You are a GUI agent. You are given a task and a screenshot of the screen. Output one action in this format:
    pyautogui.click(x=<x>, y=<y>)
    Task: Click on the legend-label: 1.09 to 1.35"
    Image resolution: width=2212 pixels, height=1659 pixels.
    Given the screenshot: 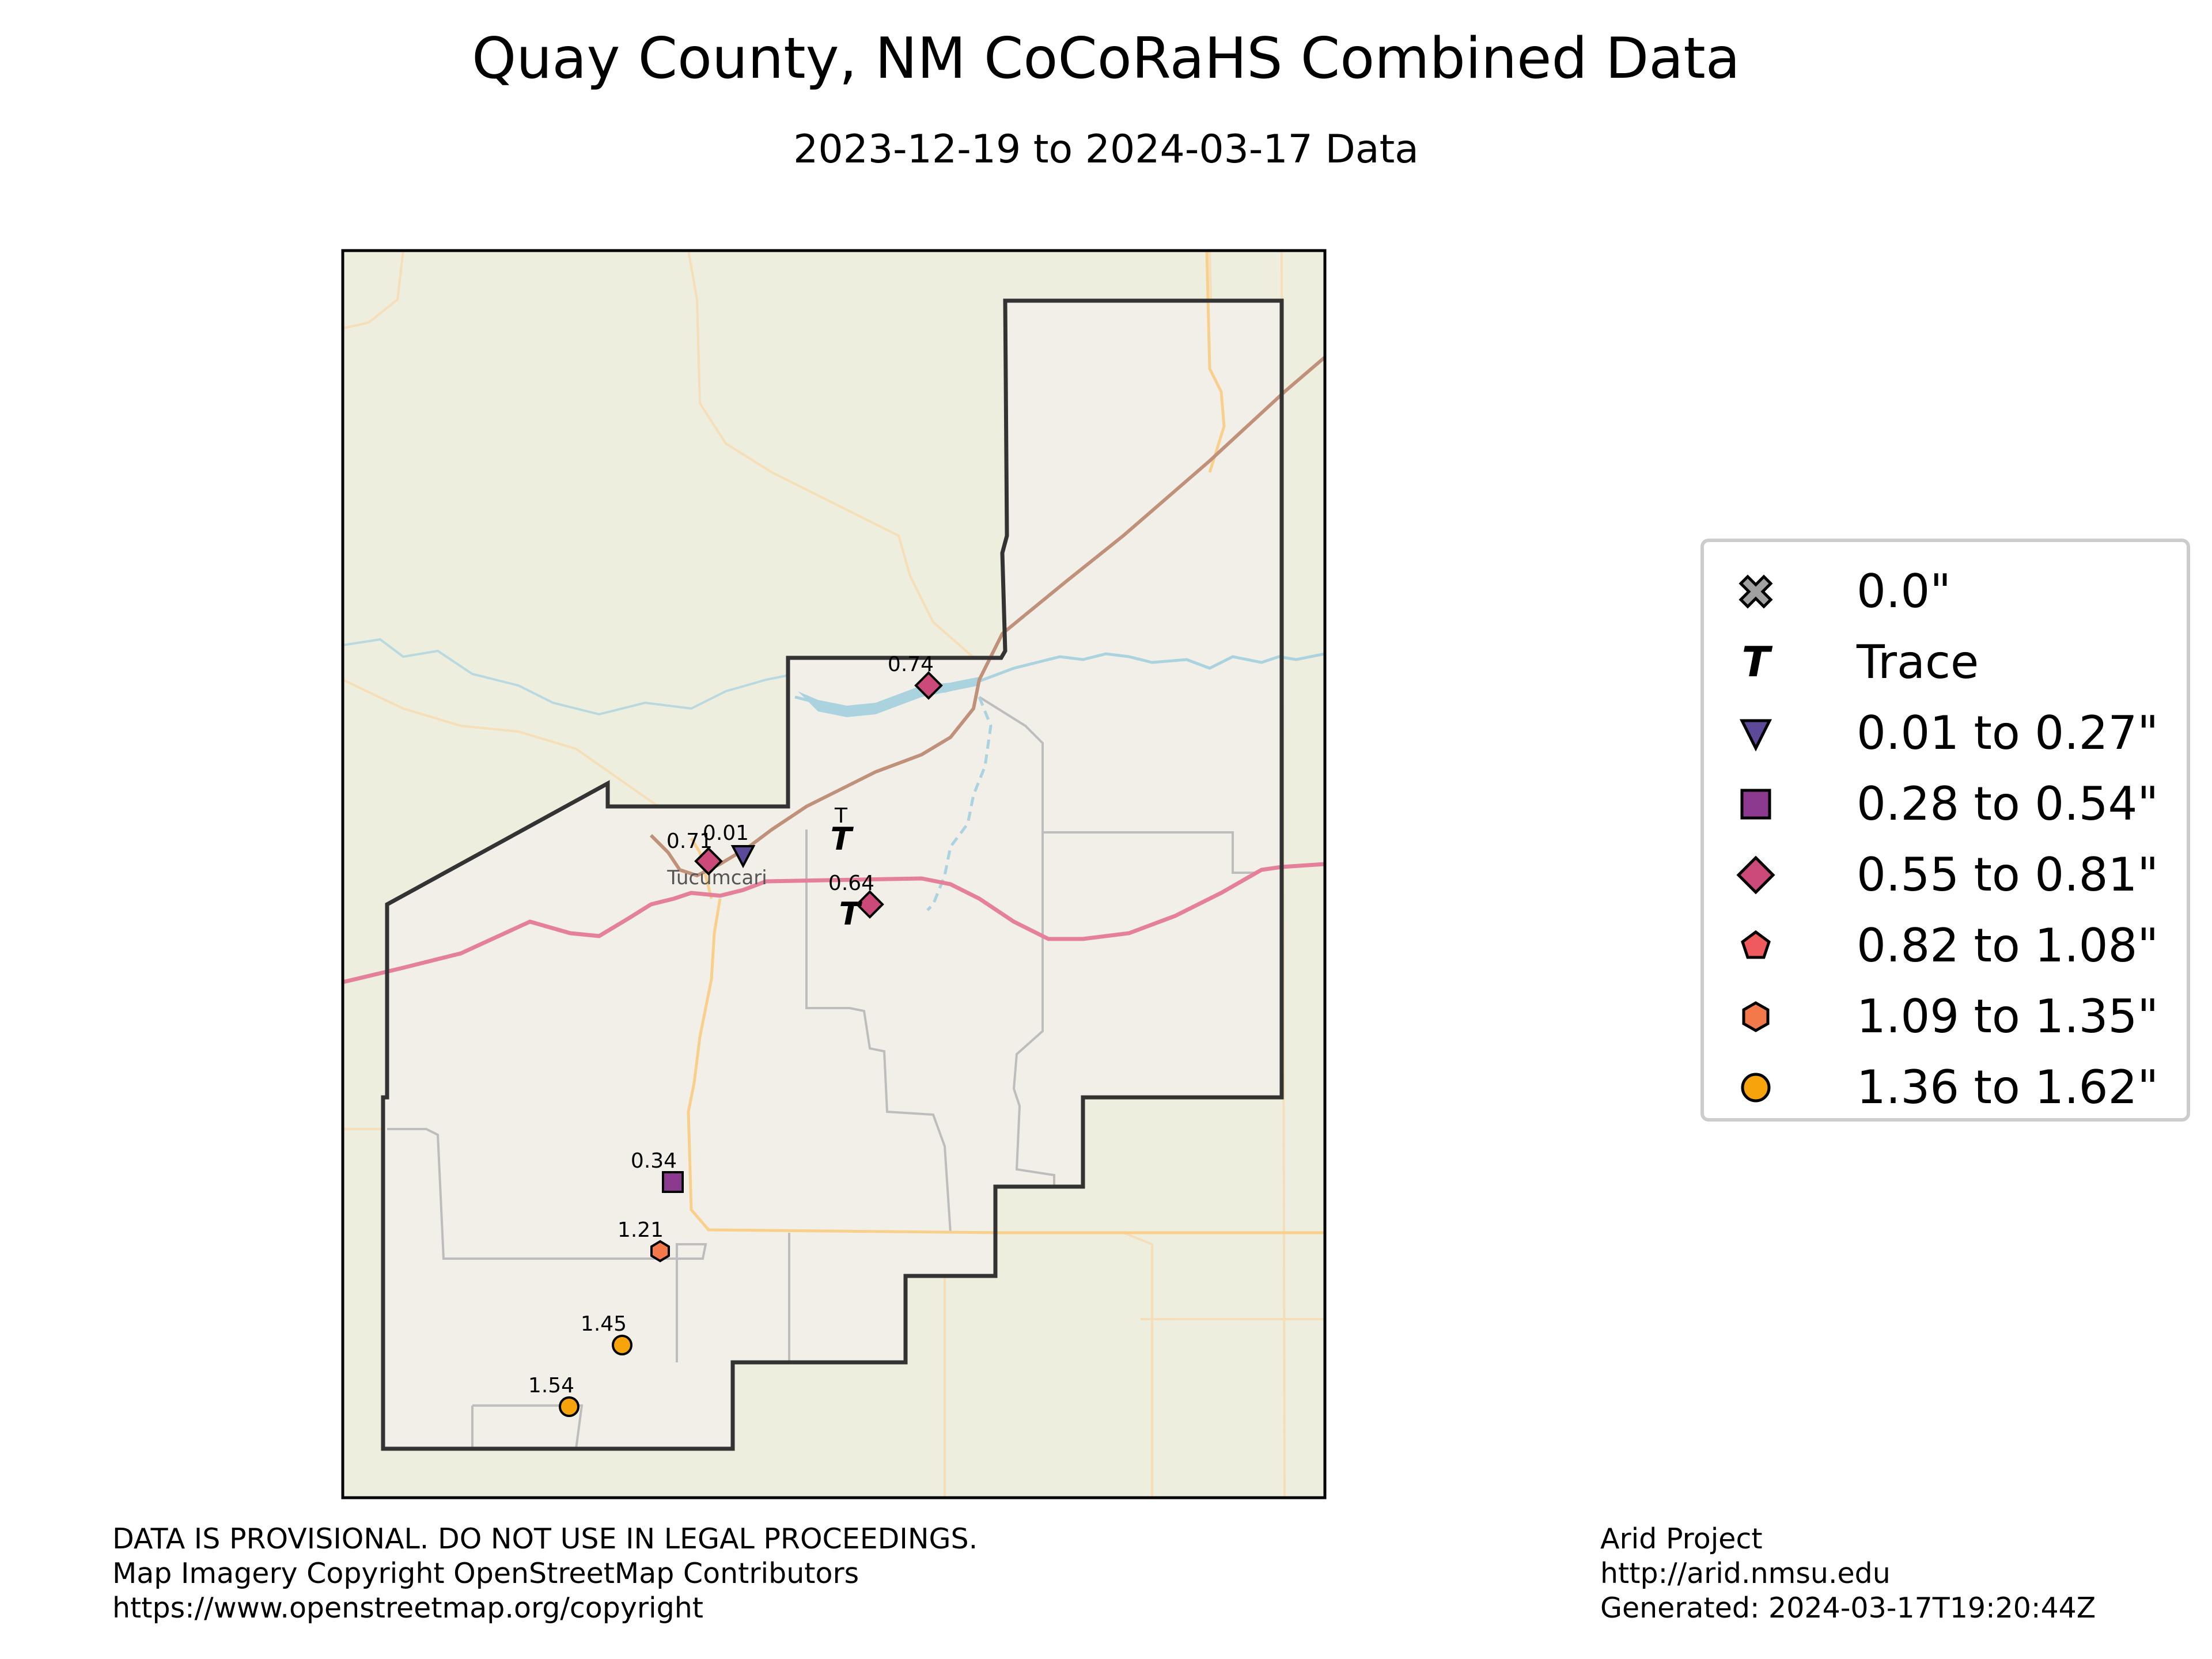 What is the action you would take?
    pyautogui.click(x=2008, y=1016)
    